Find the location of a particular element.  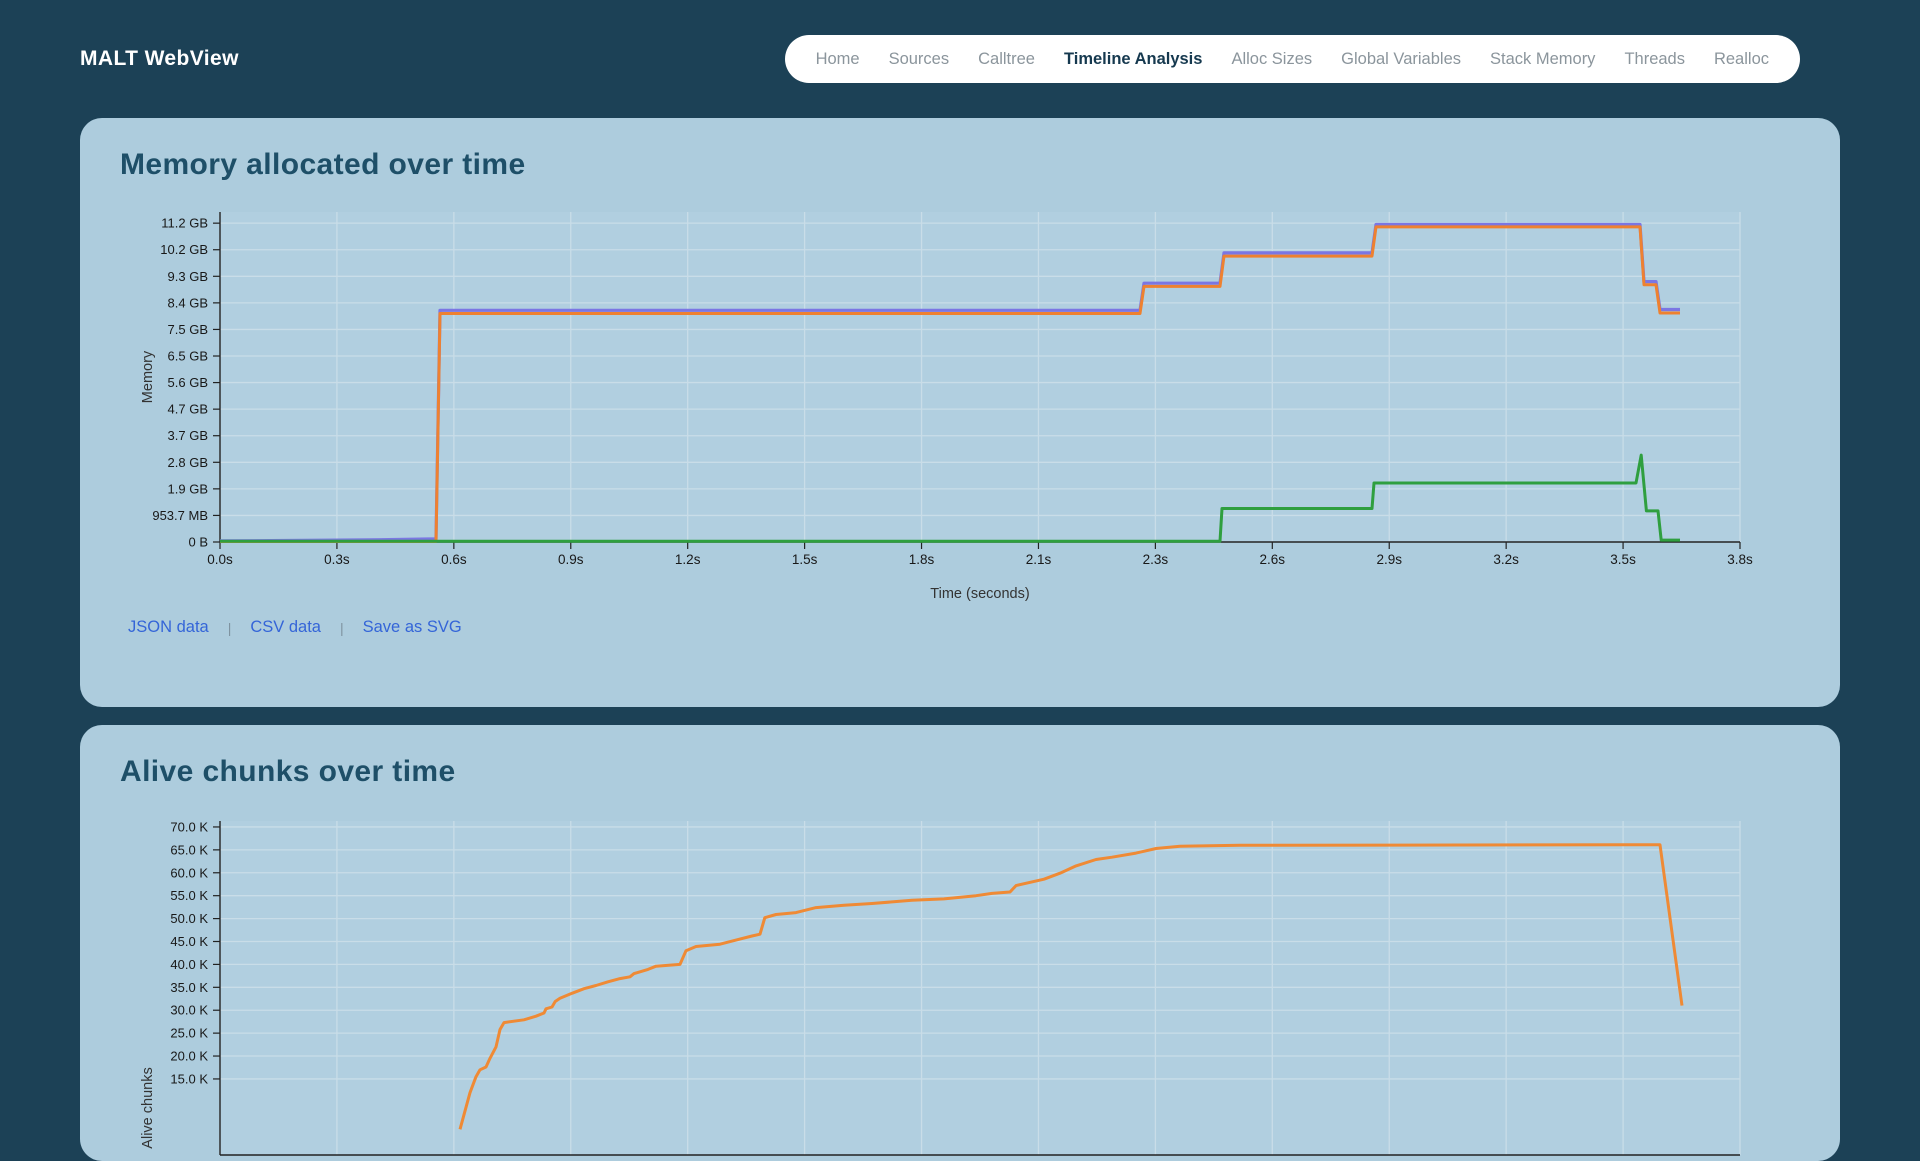

svg-text: 2.3s is located at coordinates (1156, 559).